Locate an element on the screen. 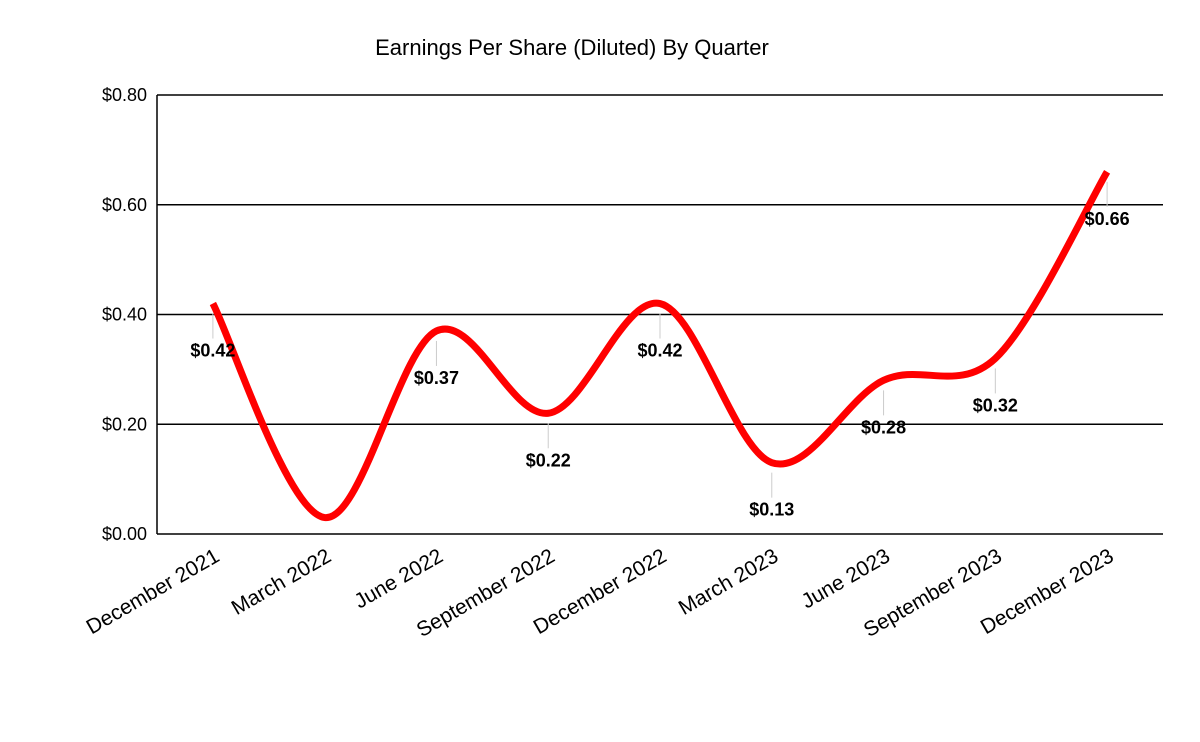 Image resolution: width=1200 pixels, height=742 pixels. data-label: $0.13 is located at coordinates (771, 510).